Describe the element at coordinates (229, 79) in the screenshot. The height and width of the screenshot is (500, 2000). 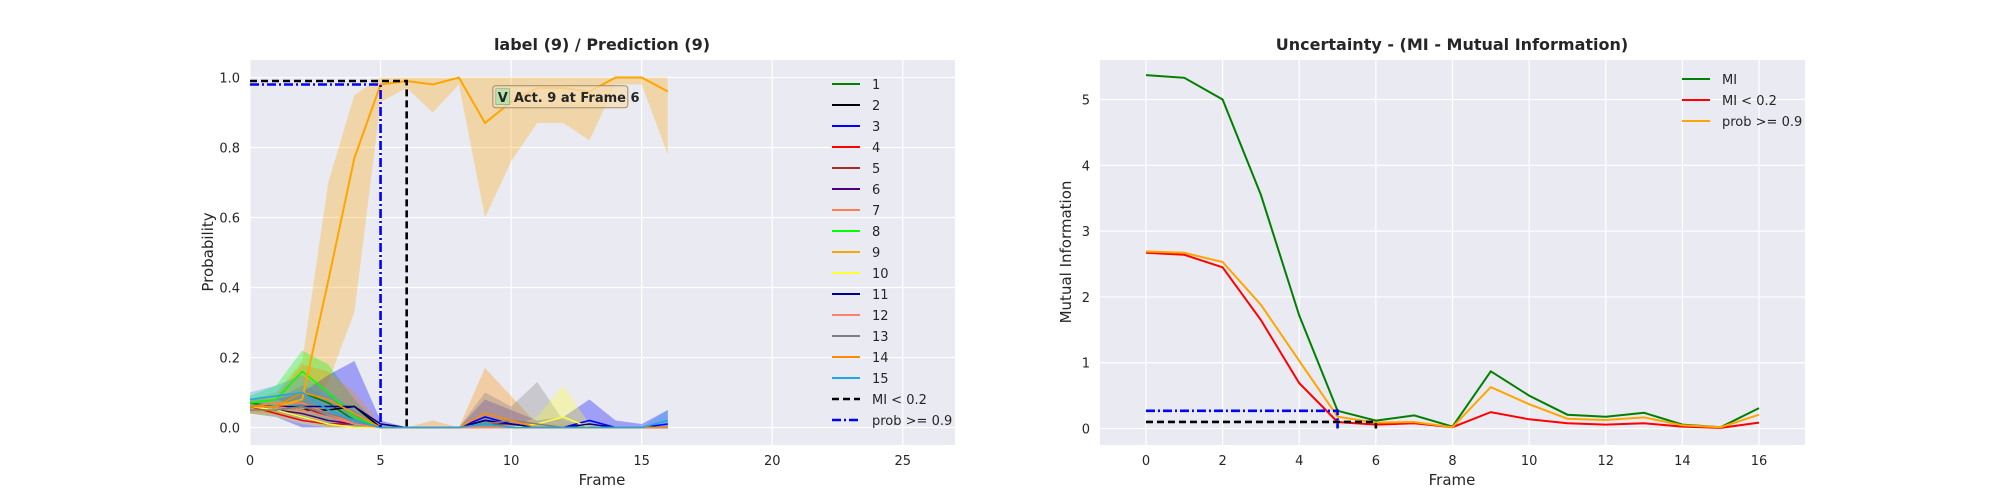
I see `probability-y-tick-label: 1.0` at that location.